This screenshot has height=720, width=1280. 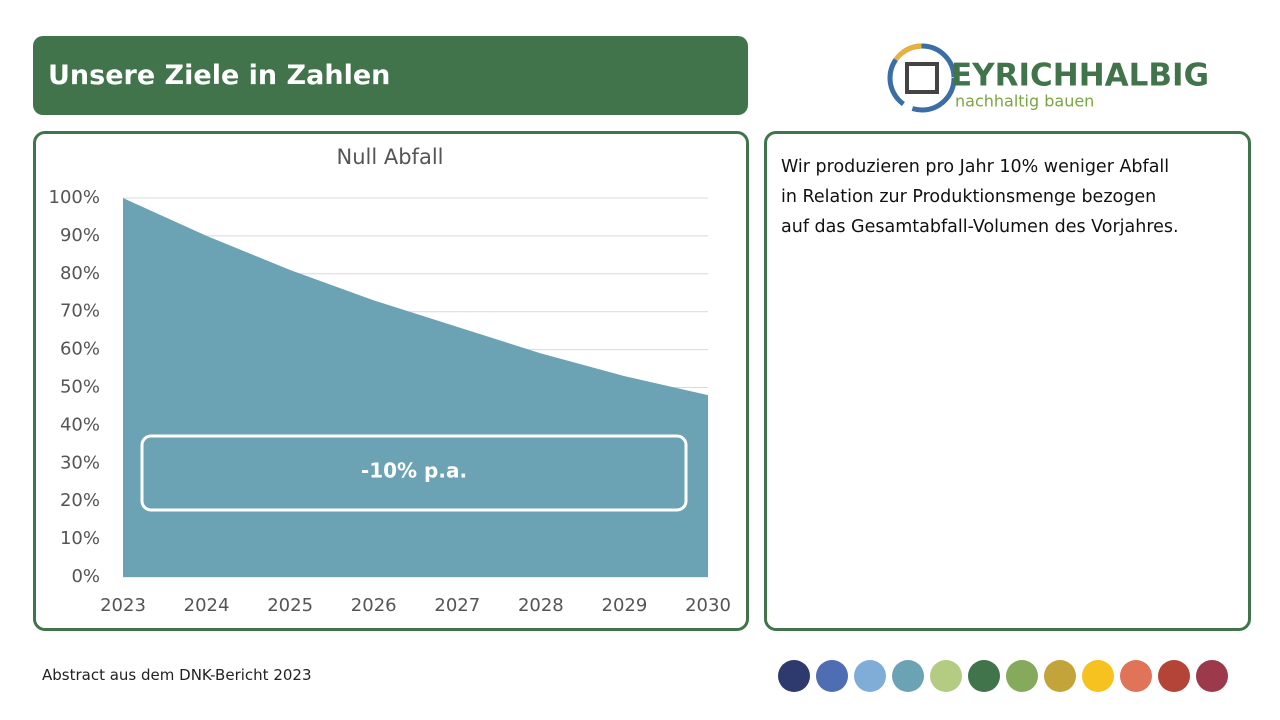 What do you see at coordinates (80, 538) in the screenshot?
I see `y-tick-label: 10%` at bounding box center [80, 538].